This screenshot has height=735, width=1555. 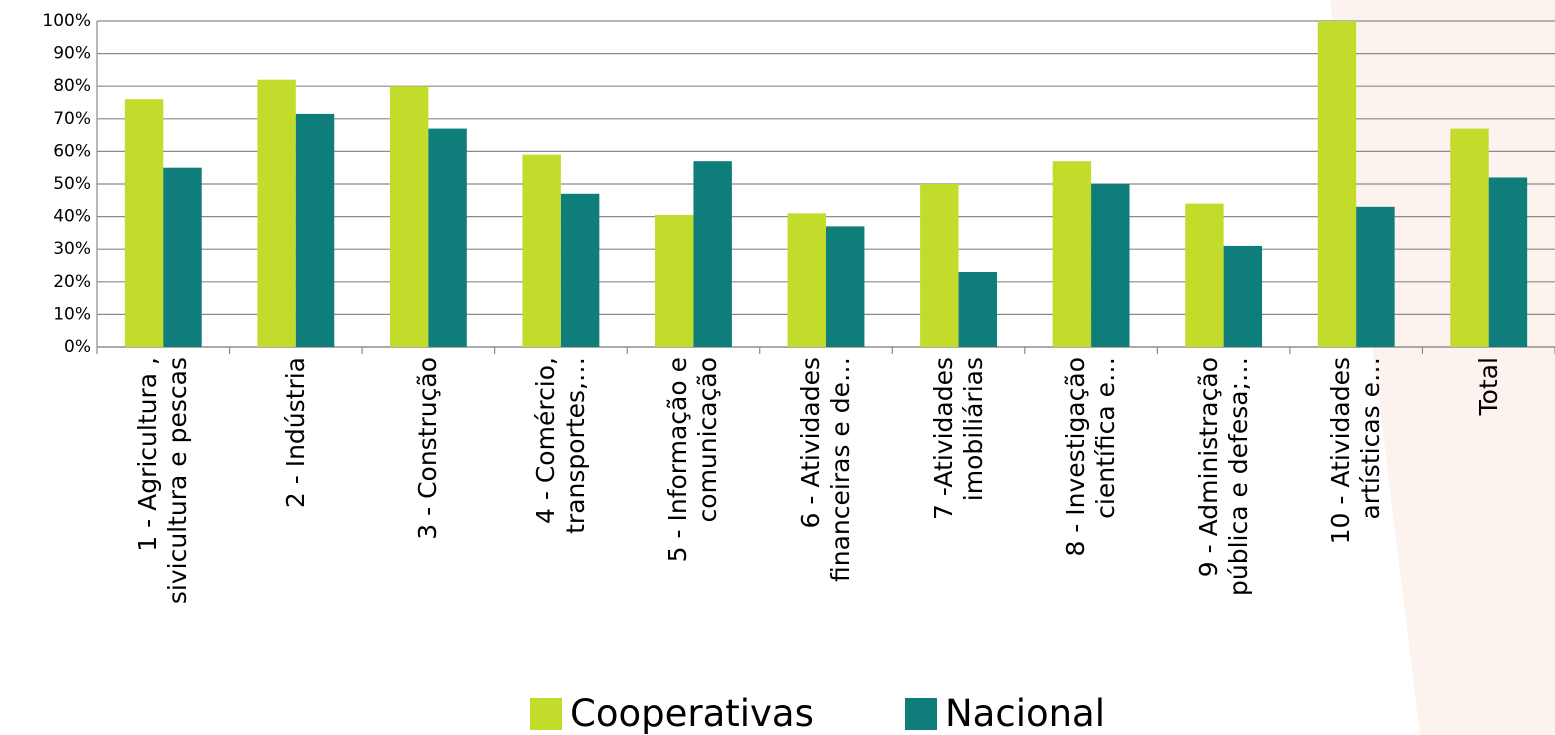 What do you see at coordinates (692, 713) in the screenshot?
I see `legend-label: Cooperativas` at bounding box center [692, 713].